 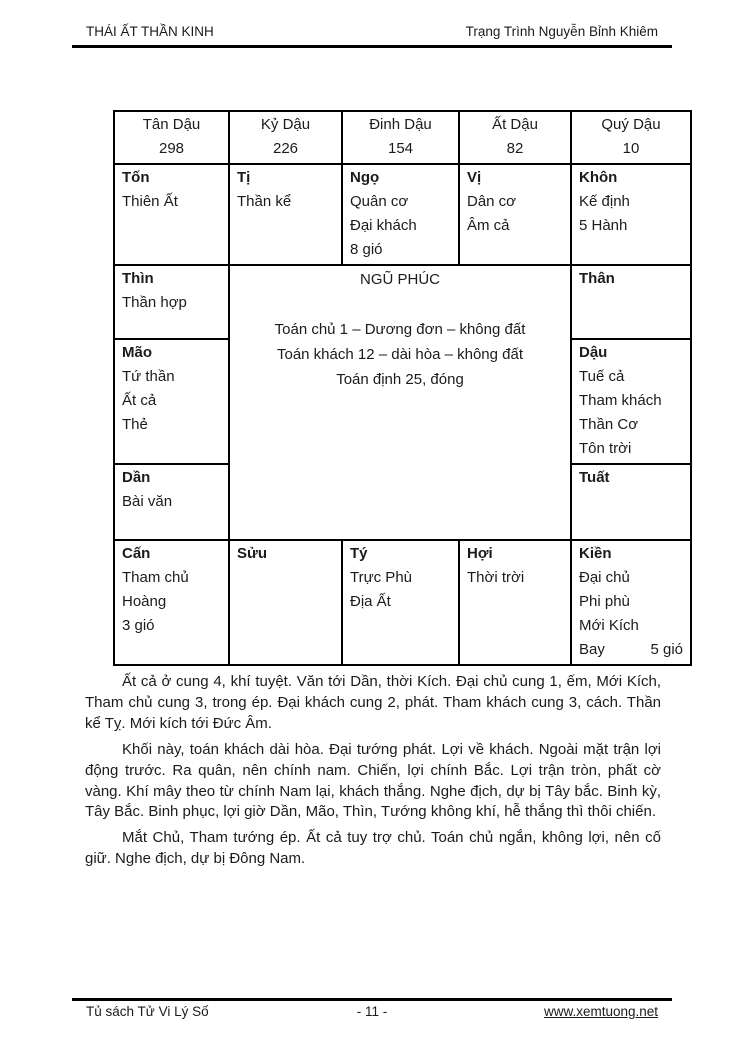 I want to click on palace-label: Vị, so click(x=474, y=177).